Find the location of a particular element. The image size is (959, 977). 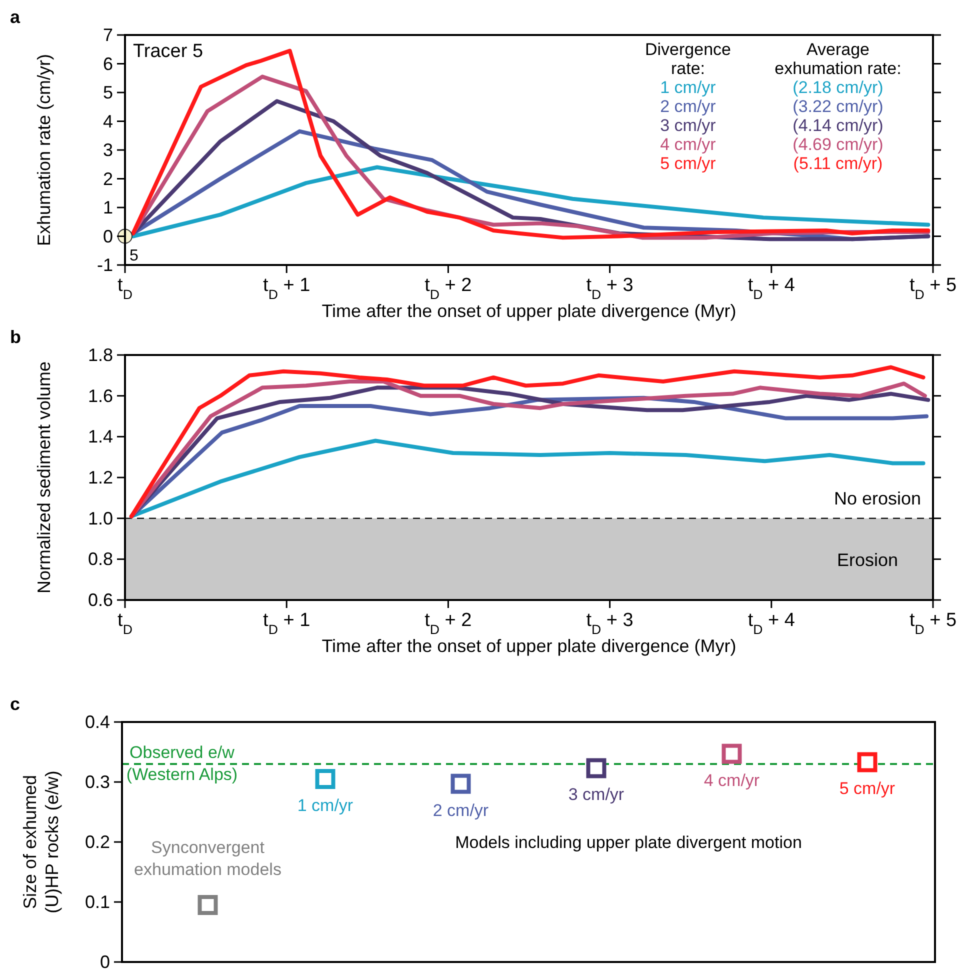

y-tick-label: 5 is located at coordinates (107, 92).